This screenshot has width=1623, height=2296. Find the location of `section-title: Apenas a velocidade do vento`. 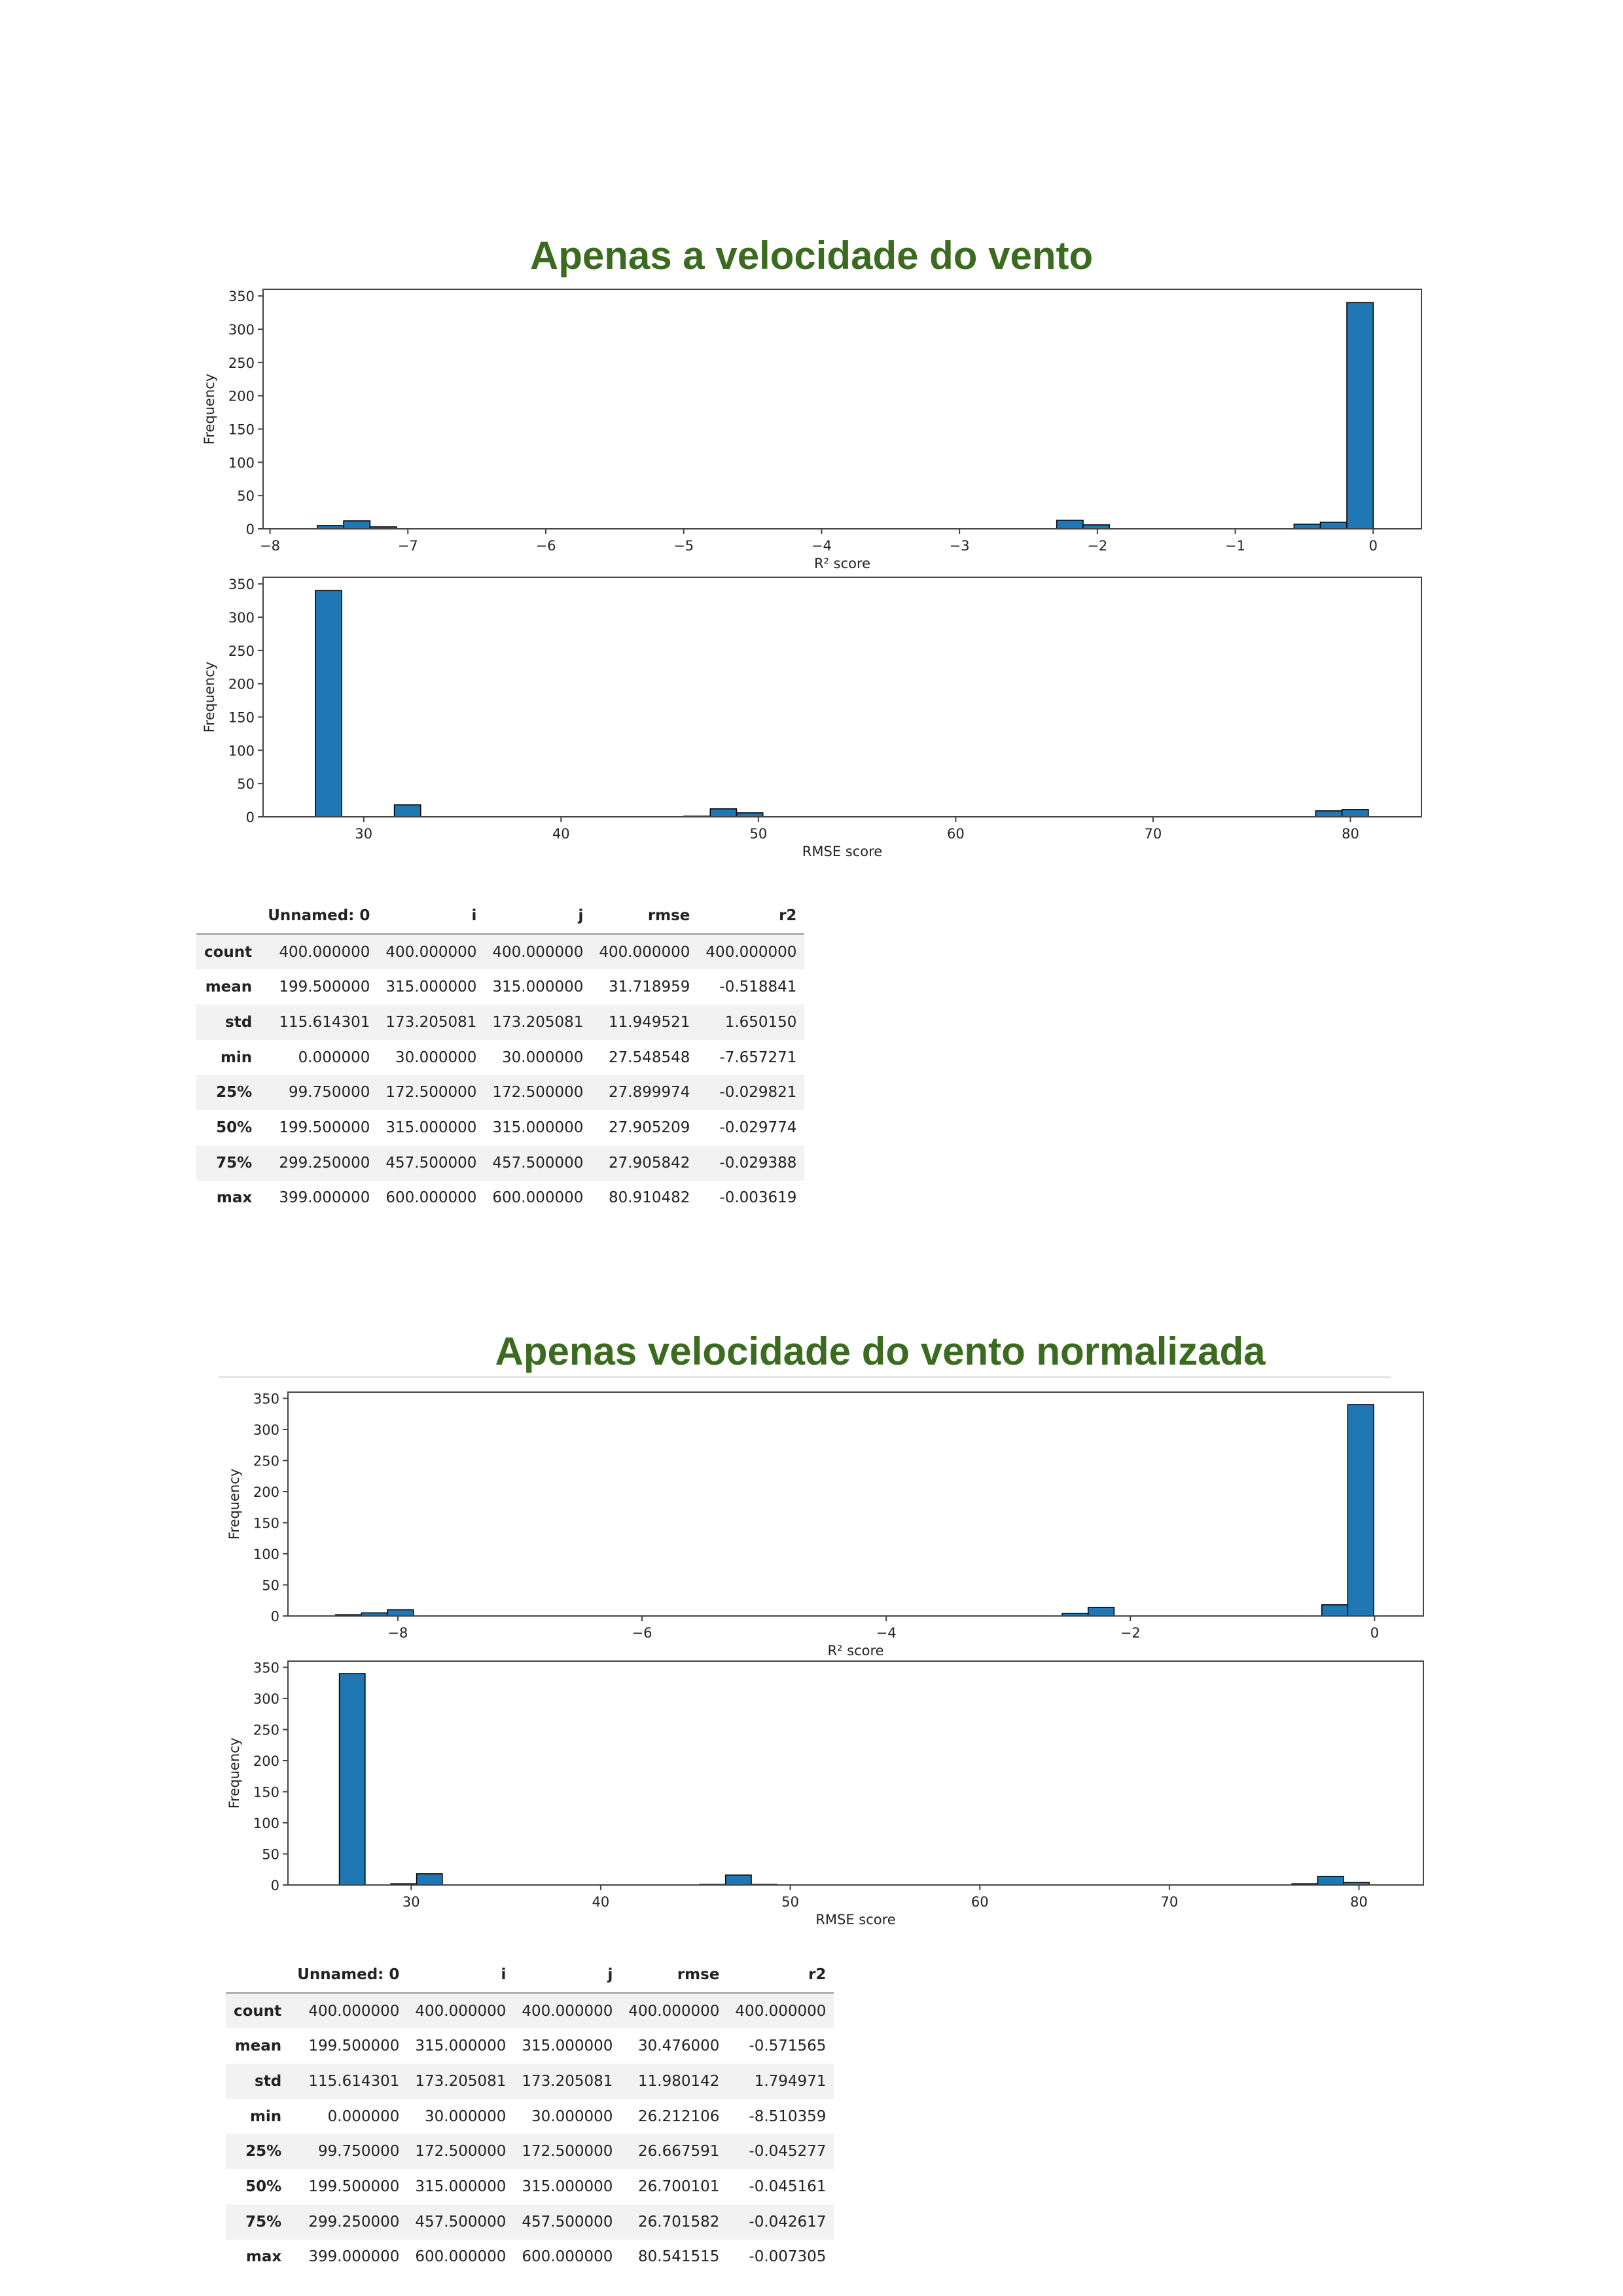

section-title: Apenas a velocidade do vento is located at coordinates (811, 256).